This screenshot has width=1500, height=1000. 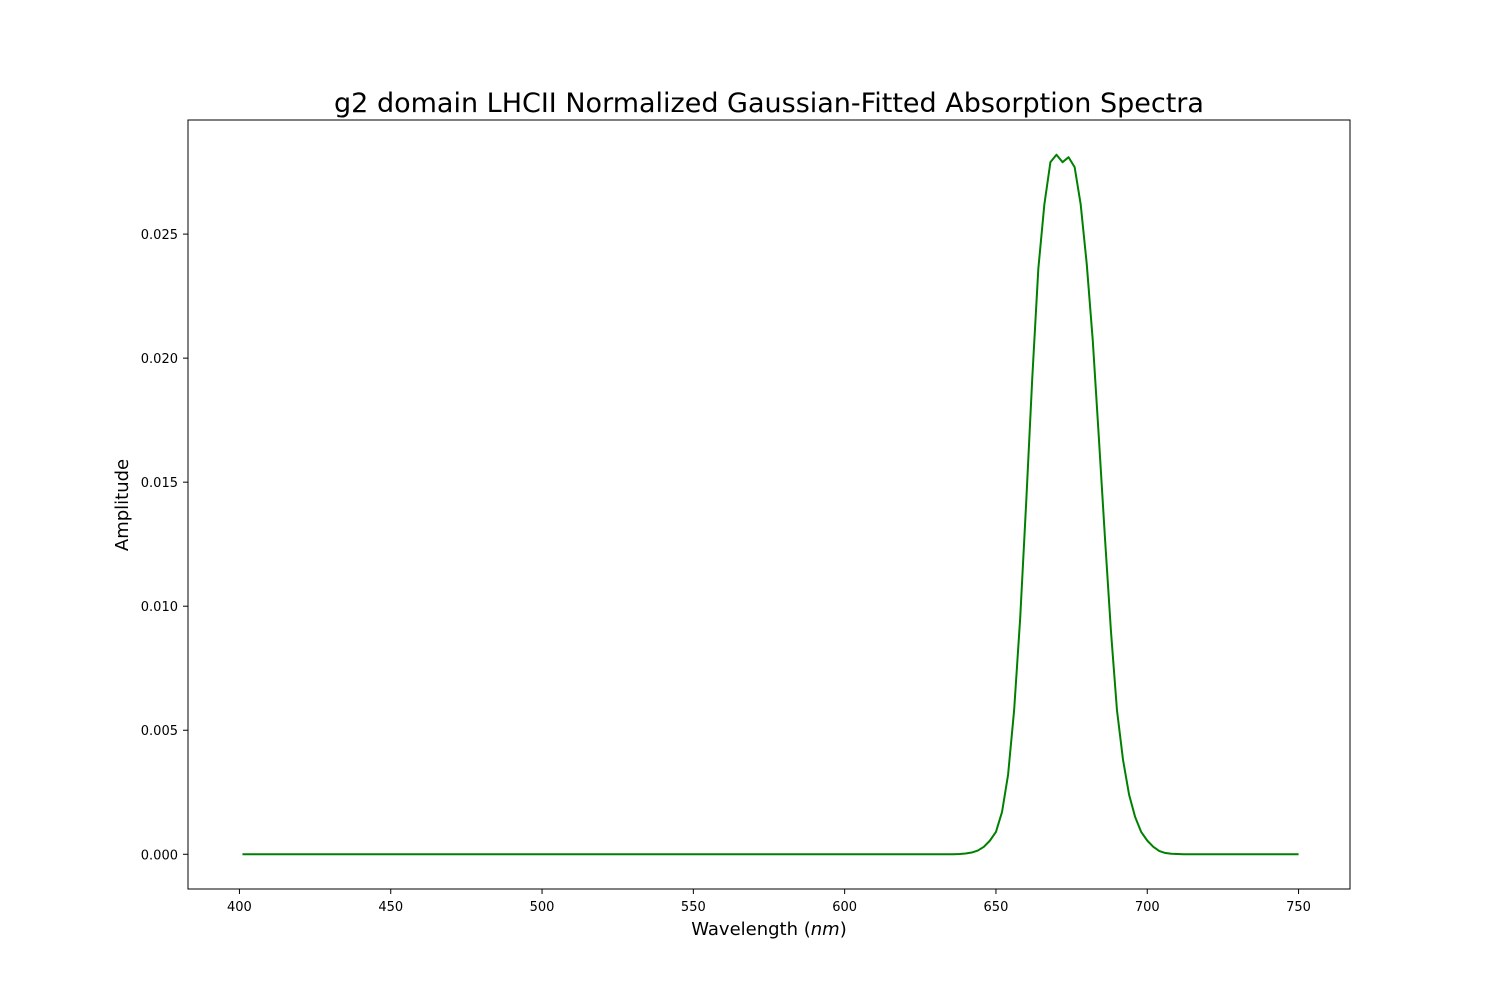 What do you see at coordinates (390, 907) in the screenshot?
I see `x-tick-label: 450` at bounding box center [390, 907].